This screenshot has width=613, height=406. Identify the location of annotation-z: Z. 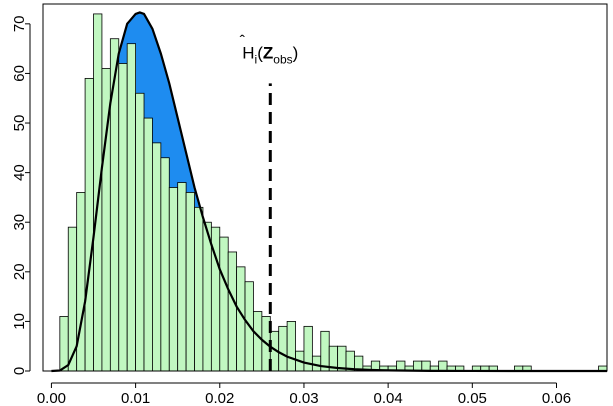
(268, 53).